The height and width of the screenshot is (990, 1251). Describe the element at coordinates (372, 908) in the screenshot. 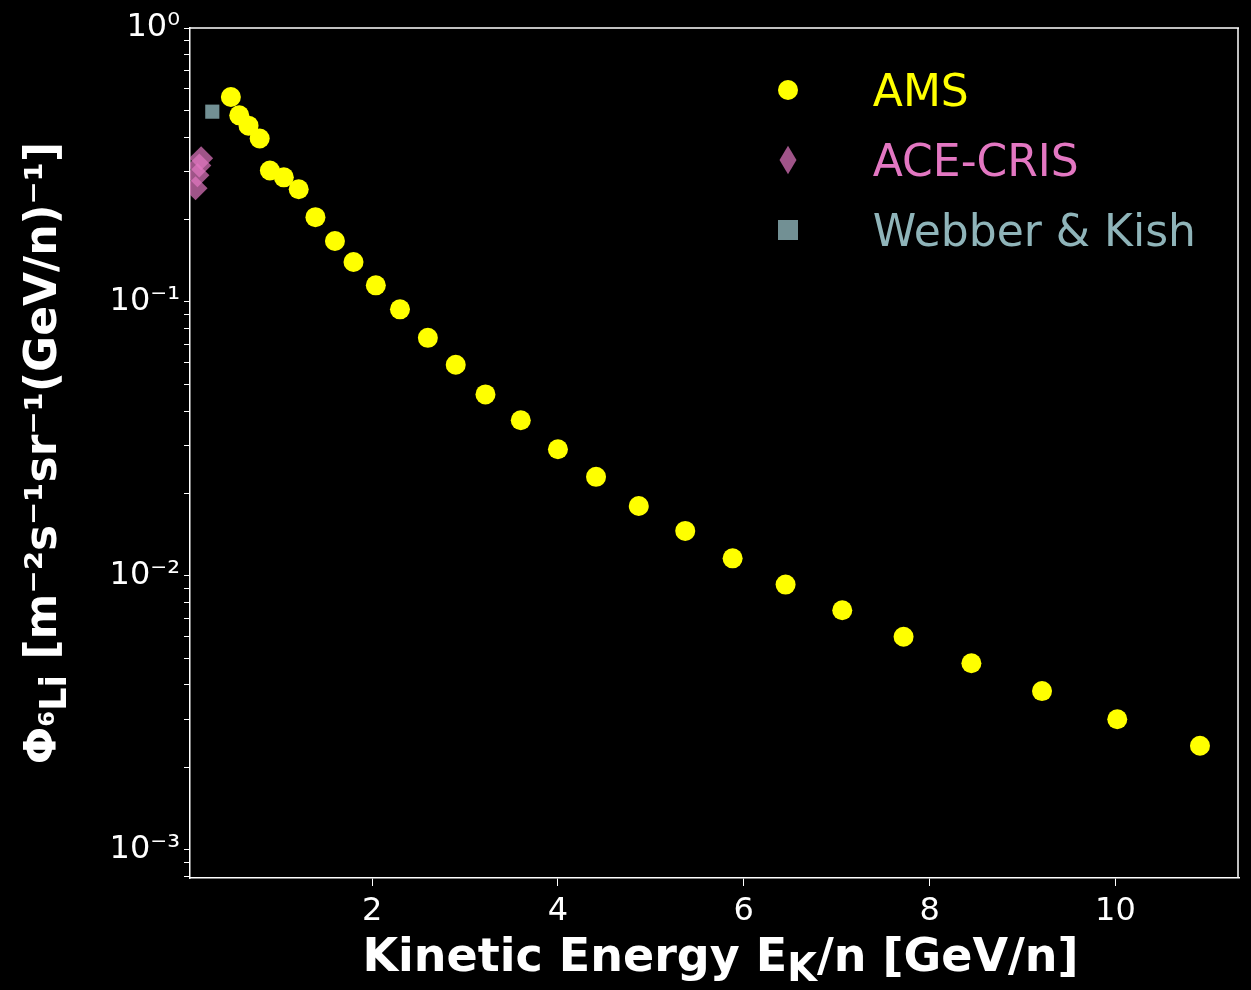

I see `x-tick-label: 2` at that location.